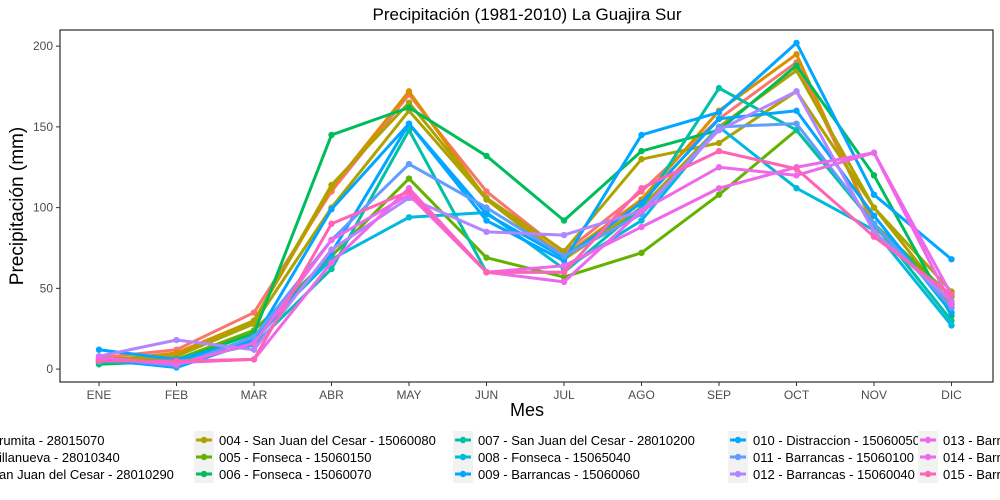 The image size is (1000, 500). Describe the element at coordinates (52, 440) in the screenshot. I see `legend-label: rumita - 28015070` at that location.